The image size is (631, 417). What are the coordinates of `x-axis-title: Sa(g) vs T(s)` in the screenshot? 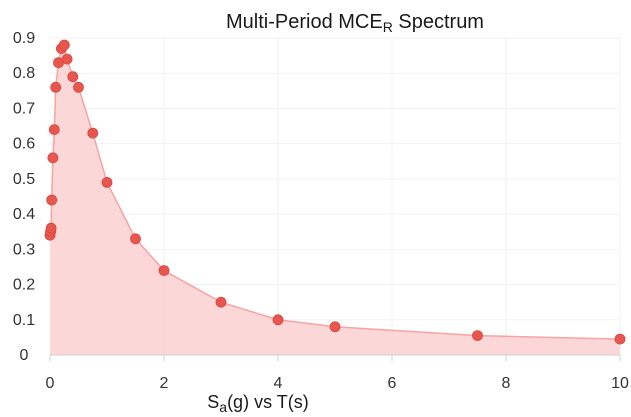 It's located at (257, 403).